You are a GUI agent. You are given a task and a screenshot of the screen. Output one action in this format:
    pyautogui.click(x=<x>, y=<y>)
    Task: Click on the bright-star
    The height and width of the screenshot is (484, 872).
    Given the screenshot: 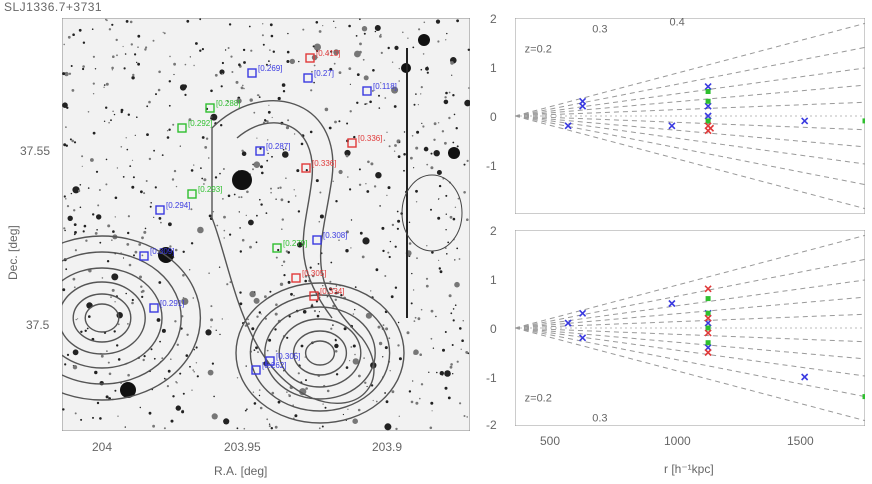 What is the action you would take?
    pyautogui.click(x=242, y=180)
    